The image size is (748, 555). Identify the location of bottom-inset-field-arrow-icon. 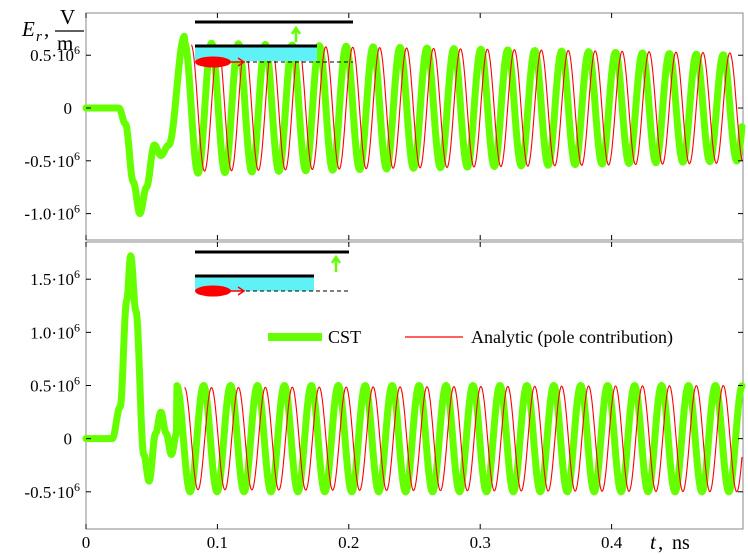
(336, 263).